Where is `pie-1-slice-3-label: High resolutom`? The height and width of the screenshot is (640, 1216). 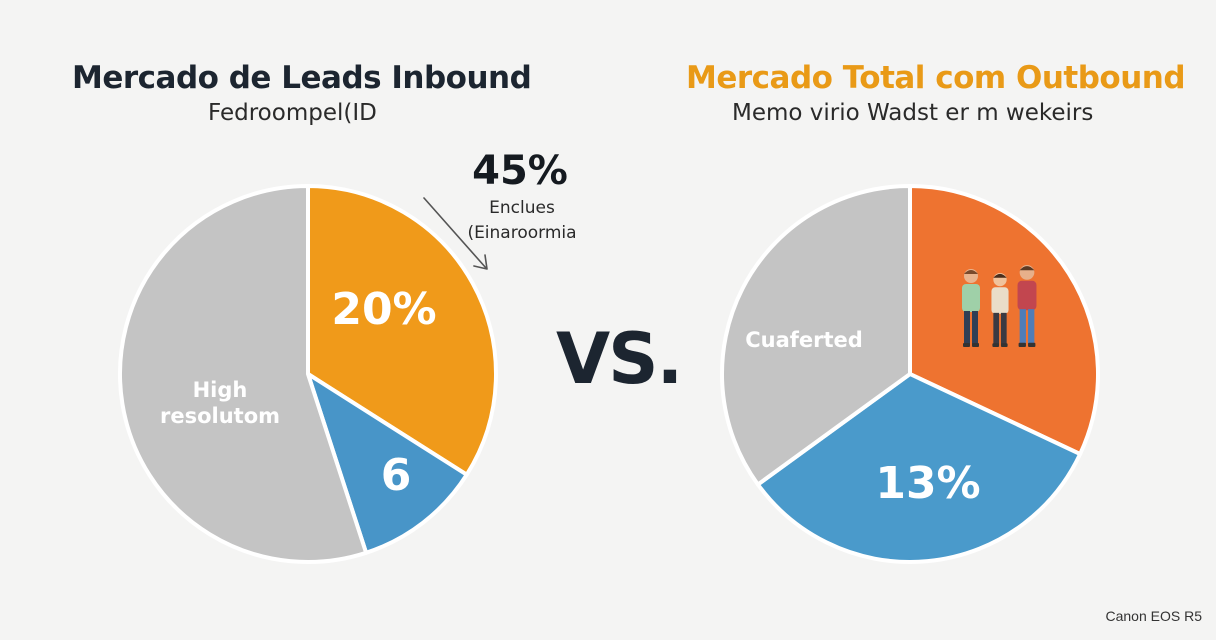 pie-1-slice-3-label: High resolutom is located at coordinates (220, 403).